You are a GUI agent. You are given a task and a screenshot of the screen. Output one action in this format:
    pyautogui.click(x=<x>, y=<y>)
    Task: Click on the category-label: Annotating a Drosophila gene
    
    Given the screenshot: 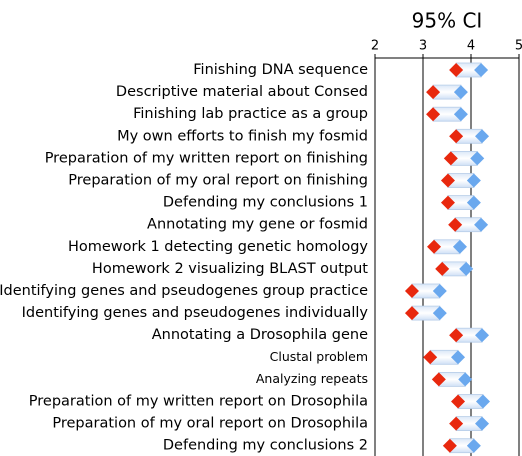 What is the action you would take?
    pyautogui.click(x=260, y=335)
    